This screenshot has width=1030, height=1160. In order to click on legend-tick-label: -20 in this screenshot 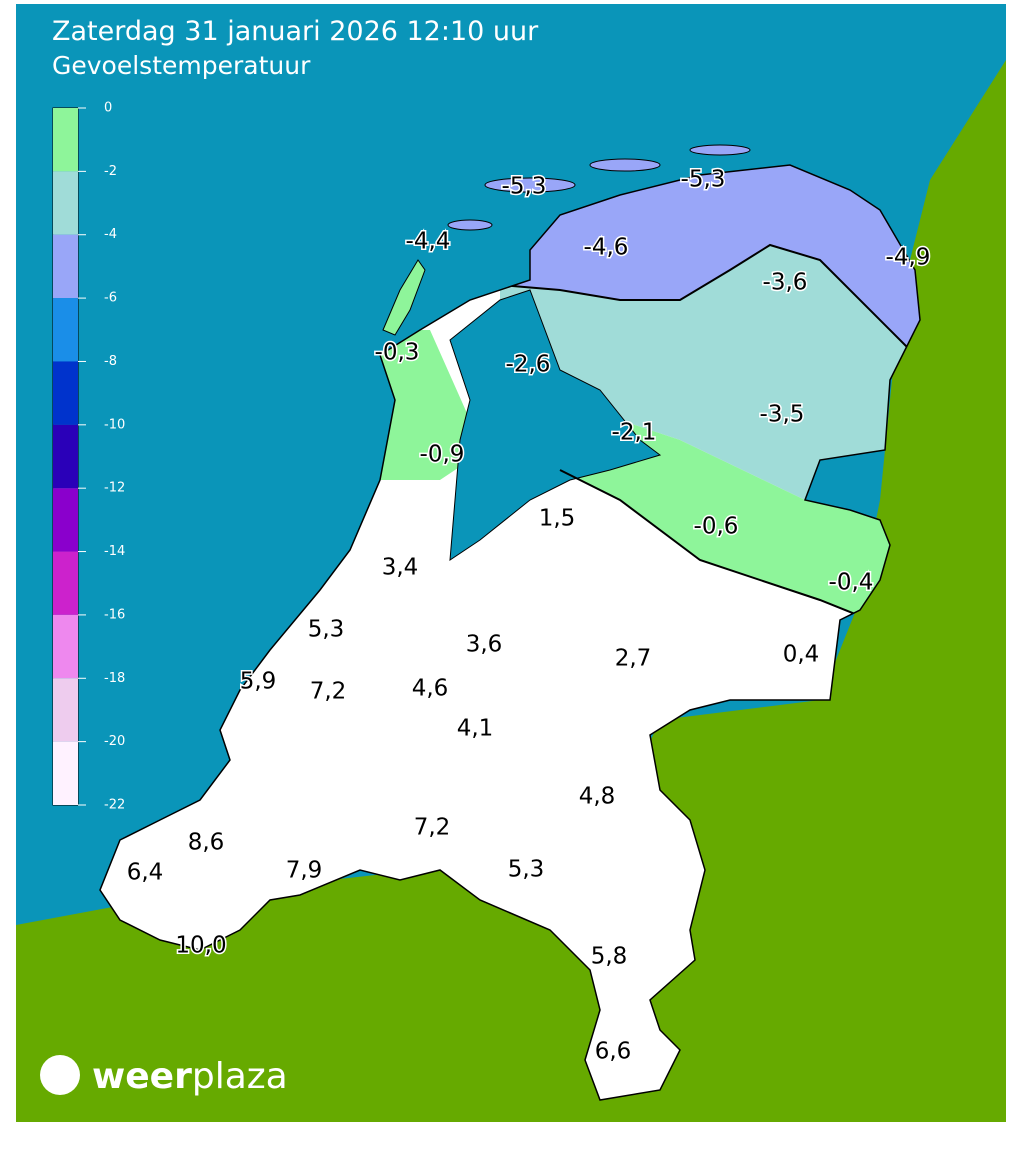, I will do `click(114, 741)`.